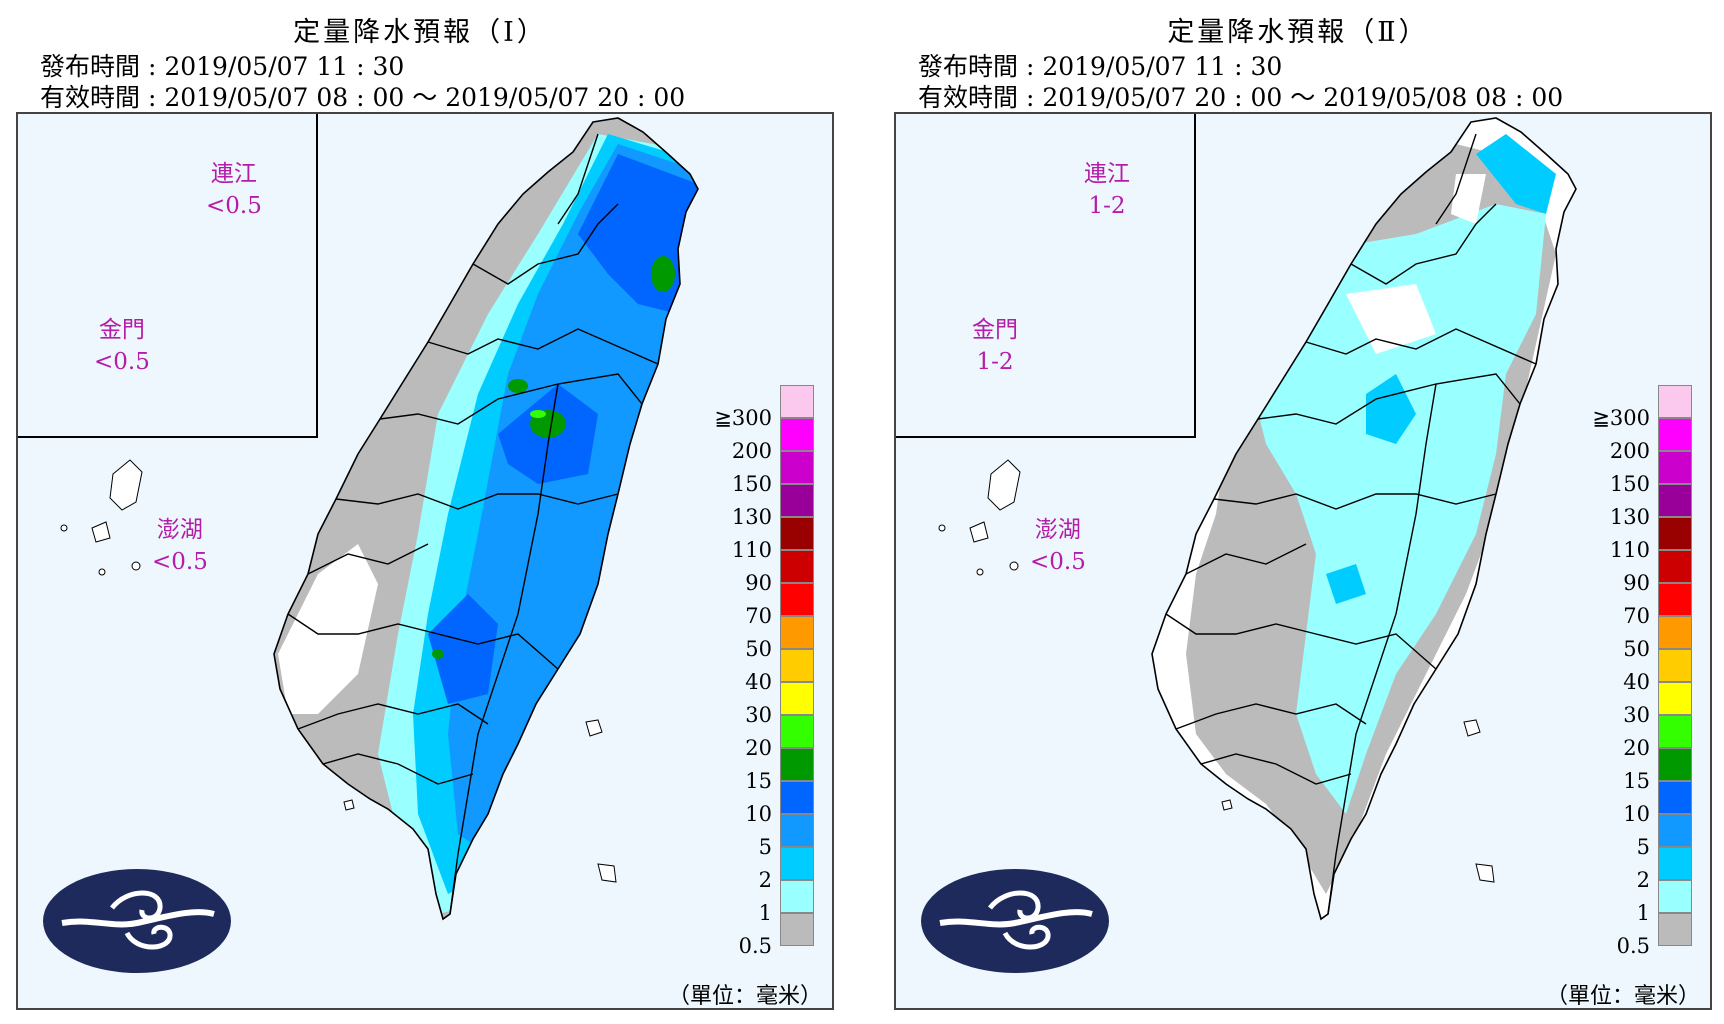  I want to click on kinmen-name: 金門, so click(995, 330).